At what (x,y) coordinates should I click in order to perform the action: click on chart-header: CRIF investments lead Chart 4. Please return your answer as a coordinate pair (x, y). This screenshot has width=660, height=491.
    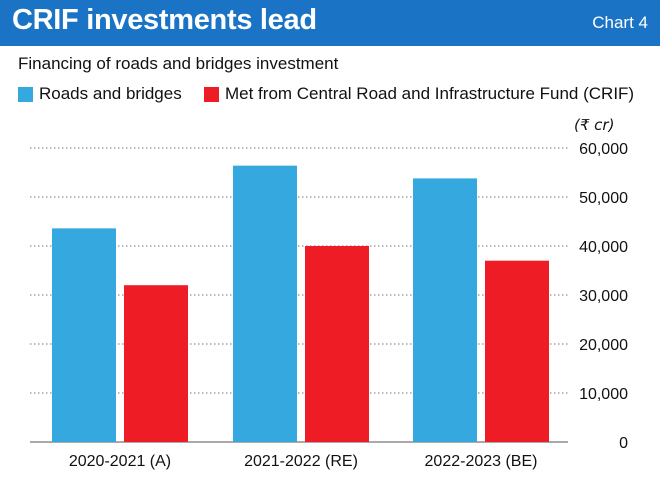
    Looking at the image, I should click on (330, 23).